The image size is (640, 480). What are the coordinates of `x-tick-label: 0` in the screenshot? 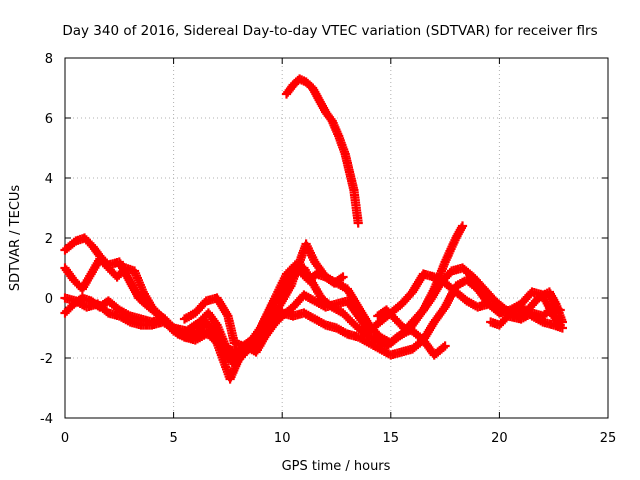 It's located at (65, 438).